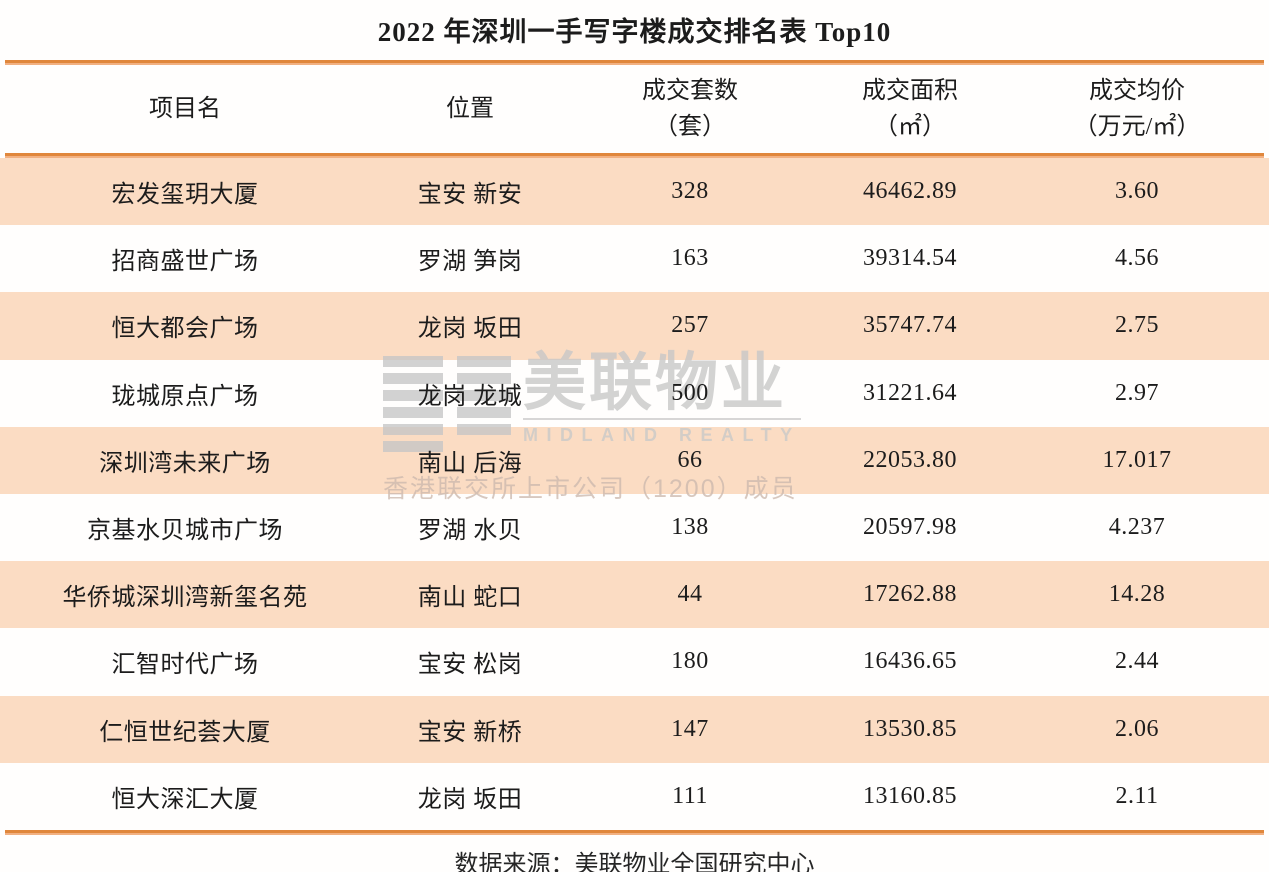 The image size is (1269, 872). What do you see at coordinates (910, 258) in the screenshot?
I see `table-cell-area: 39314.54` at bounding box center [910, 258].